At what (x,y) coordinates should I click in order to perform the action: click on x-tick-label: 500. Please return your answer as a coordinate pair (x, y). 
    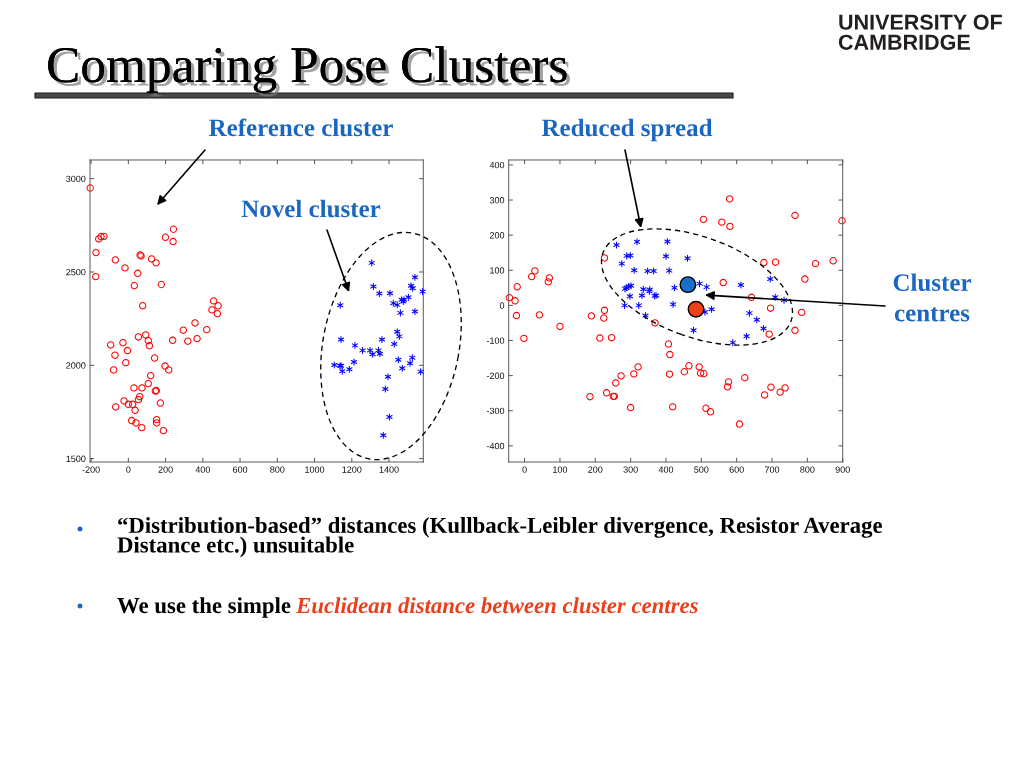
    Looking at the image, I should click on (701, 469).